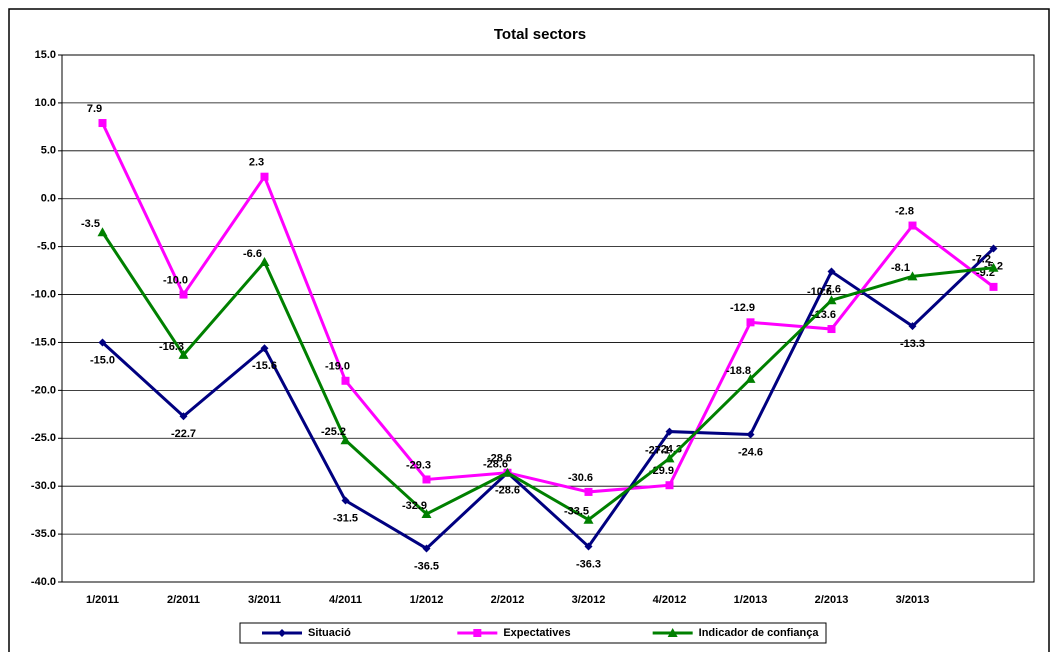 Image resolution: width=1051 pixels, height=652 pixels. Describe the element at coordinates (94, 109) in the screenshot. I see `data-label: 7.9` at that location.